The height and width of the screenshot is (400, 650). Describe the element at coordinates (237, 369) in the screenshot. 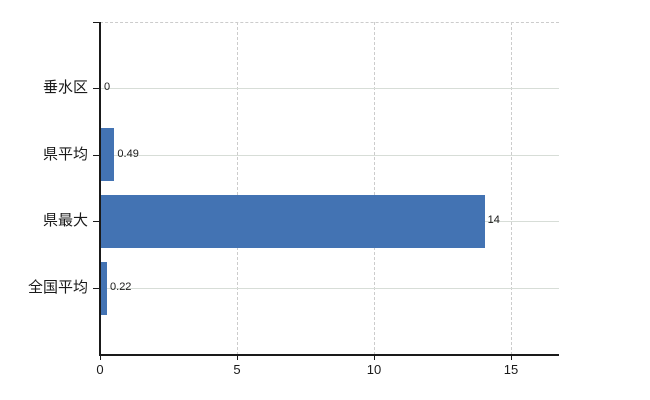

I see `x-tick-label: 5` at that location.